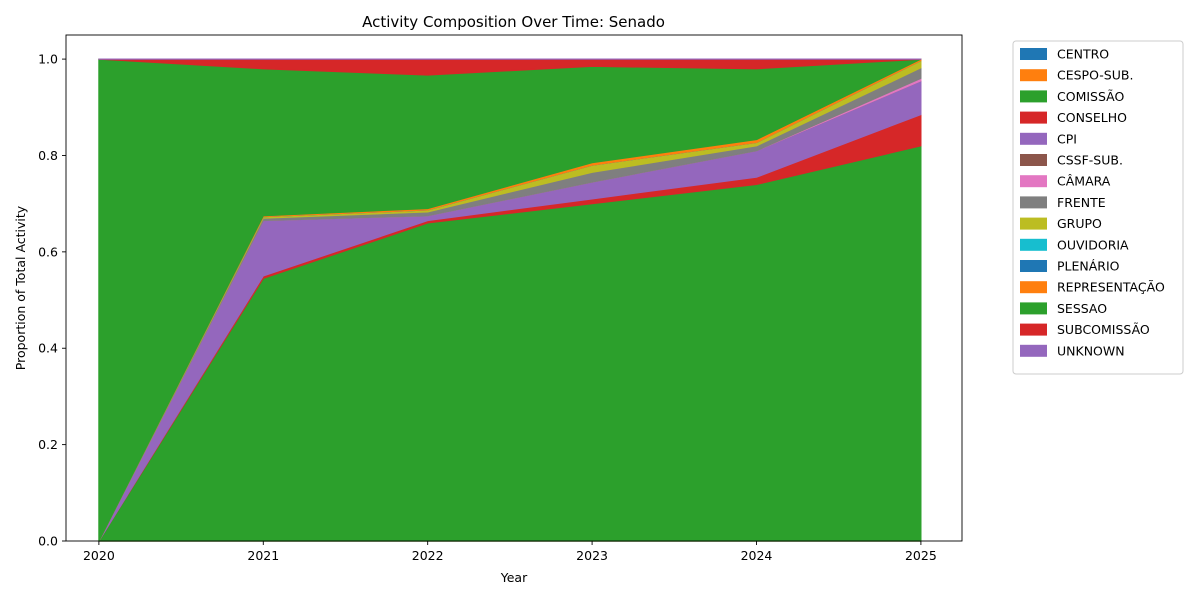 The height and width of the screenshot is (600, 1200). Describe the element at coordinates (1033, 244) in the screenshot. I see `legend-swatch-ouvidoria` at that location.